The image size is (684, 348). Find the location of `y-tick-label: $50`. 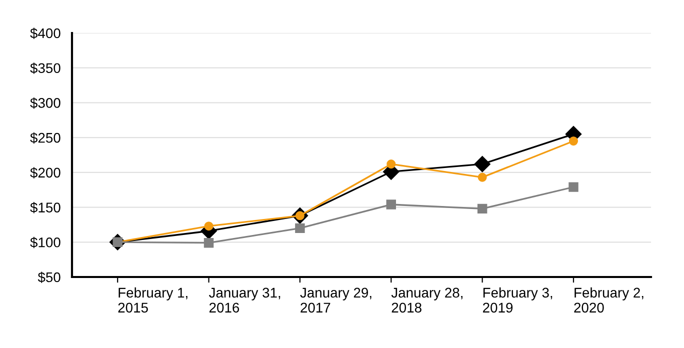

y-tick-label: $50 is located at coordinates (49, 277).